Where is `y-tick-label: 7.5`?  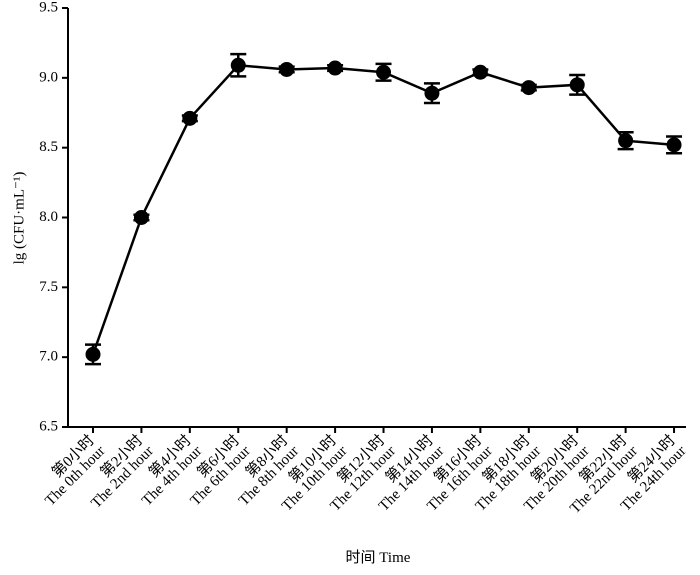 y-tick-label: 7.5 is located at coordinates (48, 287).